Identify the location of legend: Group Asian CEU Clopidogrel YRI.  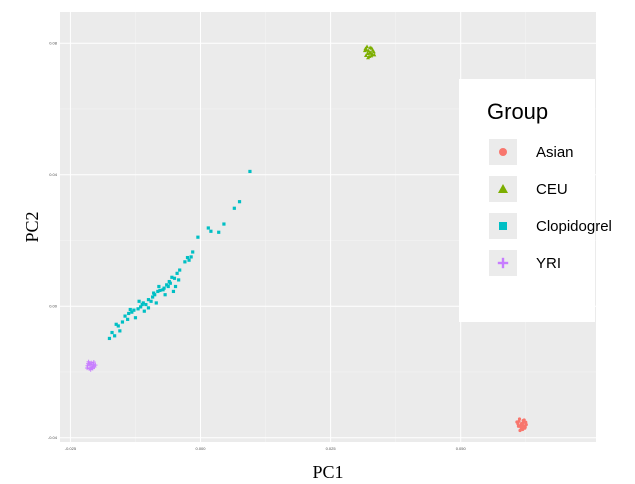
(535, 200).